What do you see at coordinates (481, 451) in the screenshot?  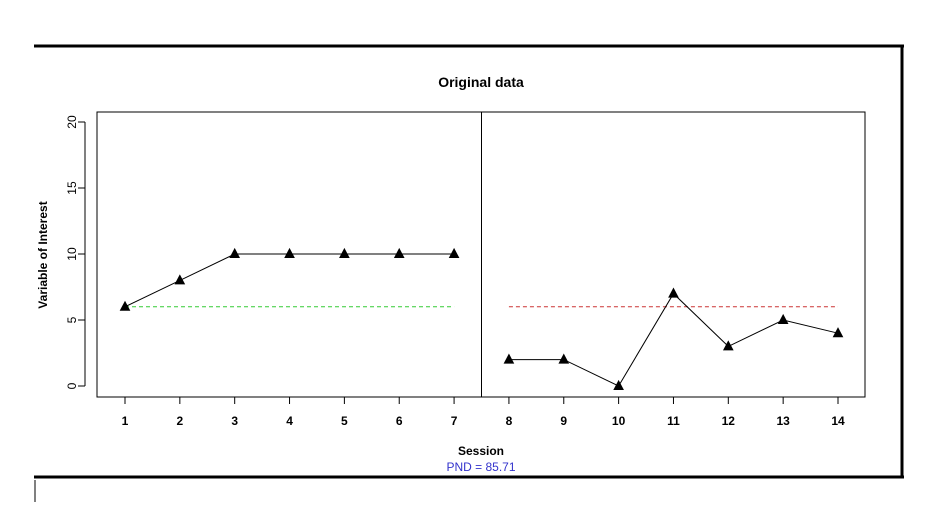 I see `x-axis-label: Session` at bounding box center [481, 451].